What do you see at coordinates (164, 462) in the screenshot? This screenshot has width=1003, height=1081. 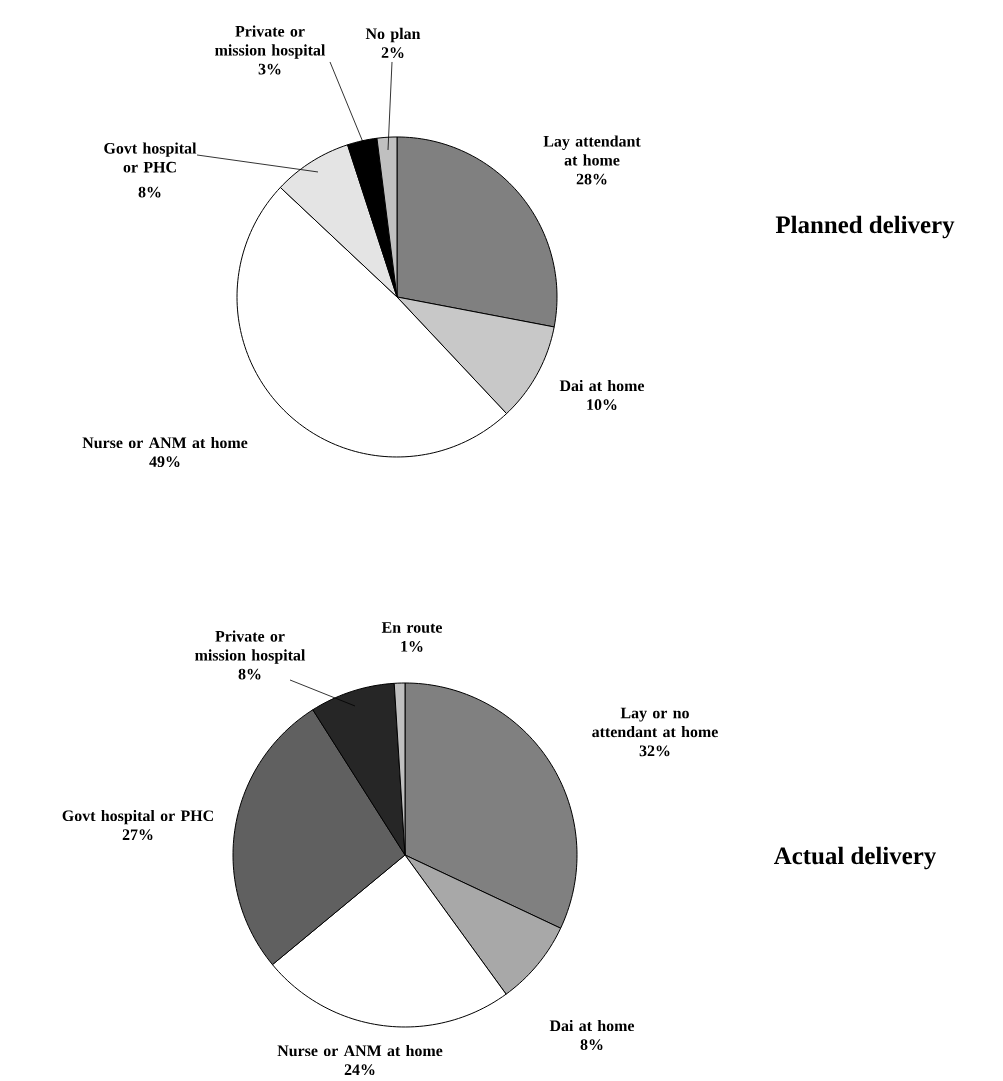 I see `data-label: 49%` at bounding box center [164, 462].